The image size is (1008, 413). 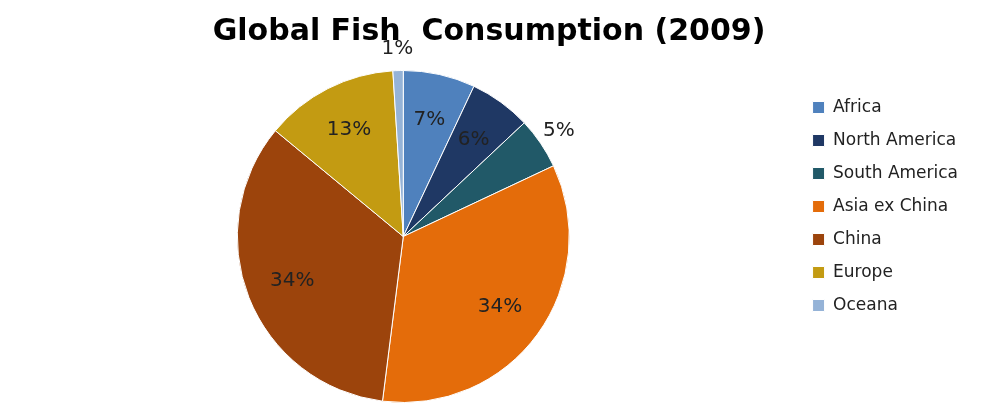 I want to click on data-label: 6%, so click(x=473, y=138).